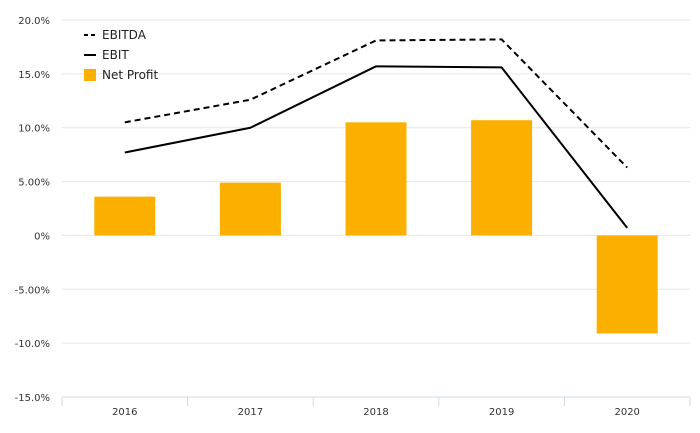 Image resolution: width=700 pixels, height=433 pixels. I want to click on legend-label: Net Profit, so click(130, 75).